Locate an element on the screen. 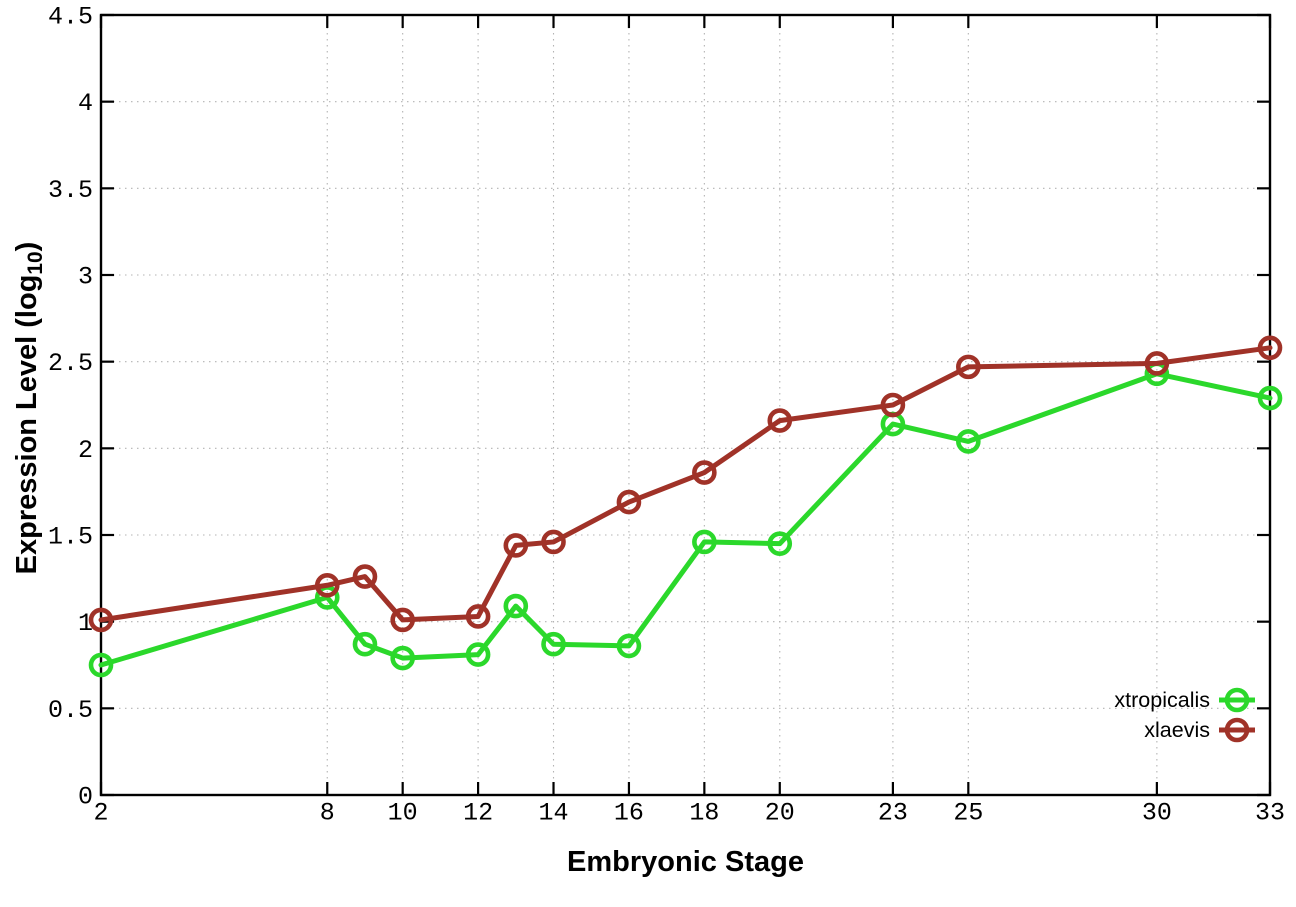 This screenshot has height=907, width=1296. y-tick-labels: 00.511.522.533.544.5 is located at coordinates (70, 407).